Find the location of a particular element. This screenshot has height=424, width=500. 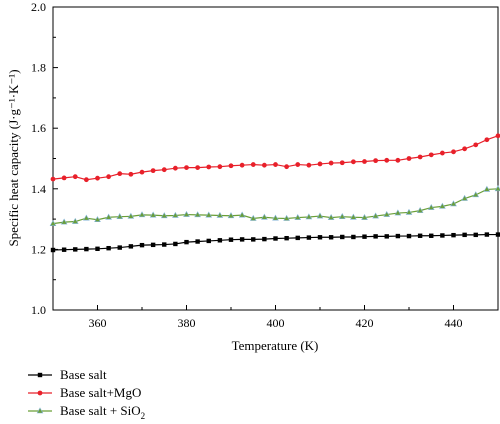

y-tick-label: 1.8 is located at coordinates (38, 68).